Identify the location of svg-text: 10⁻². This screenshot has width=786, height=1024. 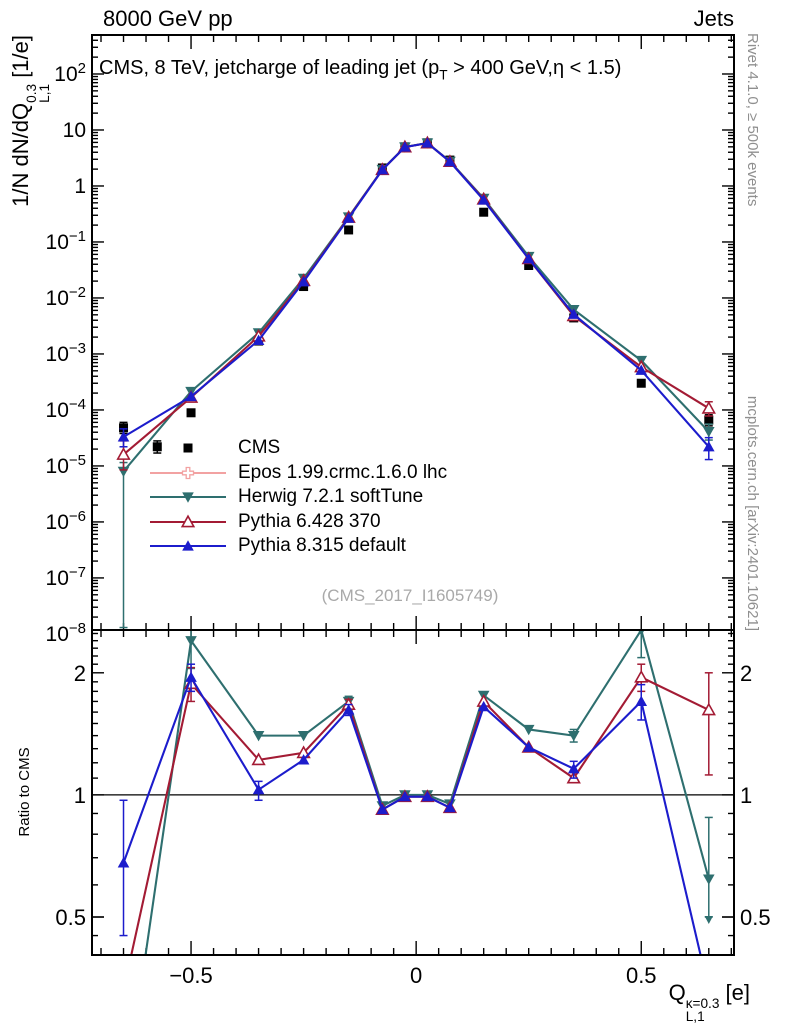
(66, 297).